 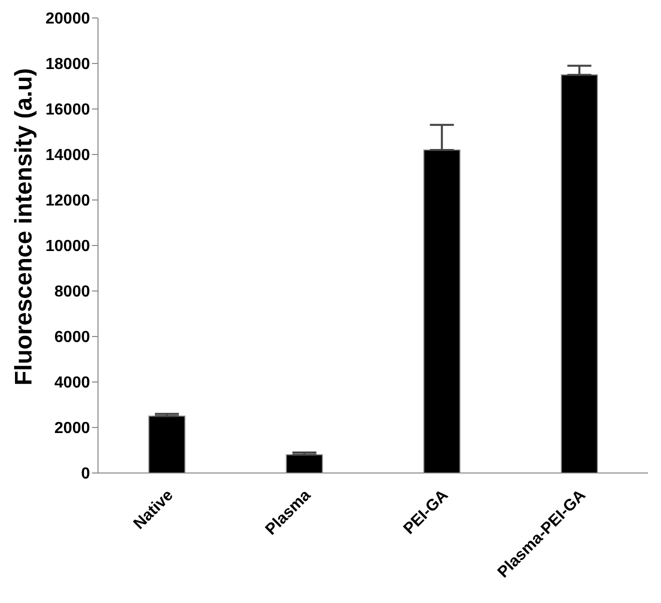 I want to click on y-tick-label: 12000, so click(x=68, y=201).